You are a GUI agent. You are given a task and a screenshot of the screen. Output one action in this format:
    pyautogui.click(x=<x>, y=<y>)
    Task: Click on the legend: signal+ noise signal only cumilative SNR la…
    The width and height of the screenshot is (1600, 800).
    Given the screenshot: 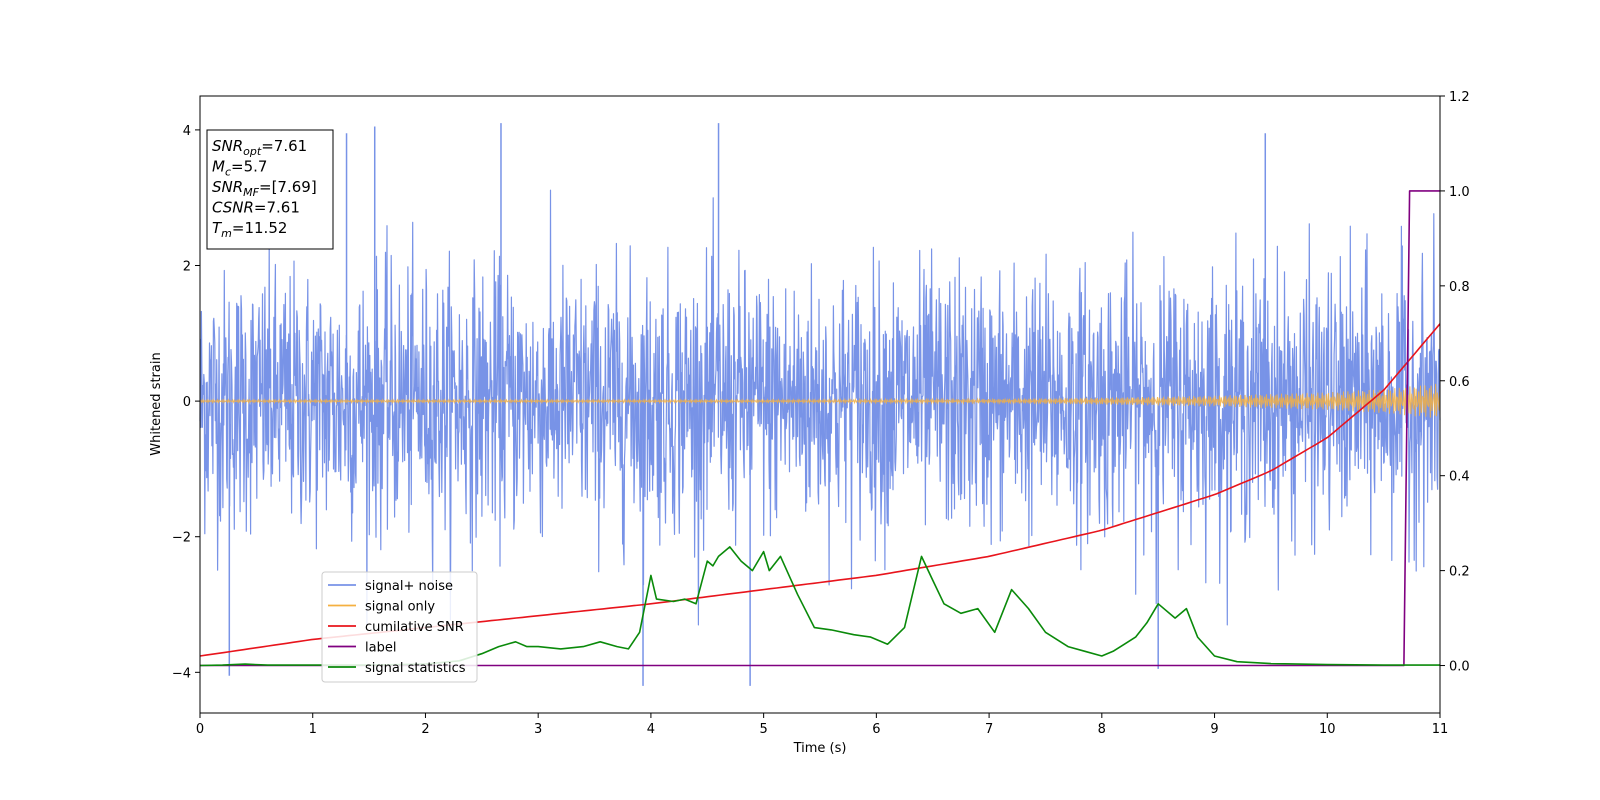 What is the action you would take?
    pyautogui.click(x=399, y=627)
    